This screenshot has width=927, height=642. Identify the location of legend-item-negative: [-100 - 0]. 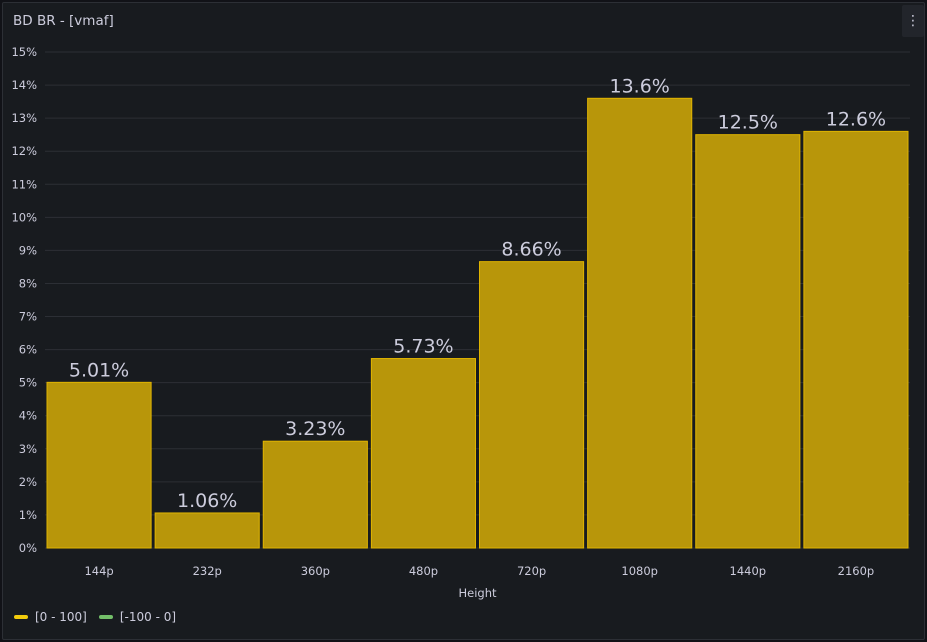
(137, 617).